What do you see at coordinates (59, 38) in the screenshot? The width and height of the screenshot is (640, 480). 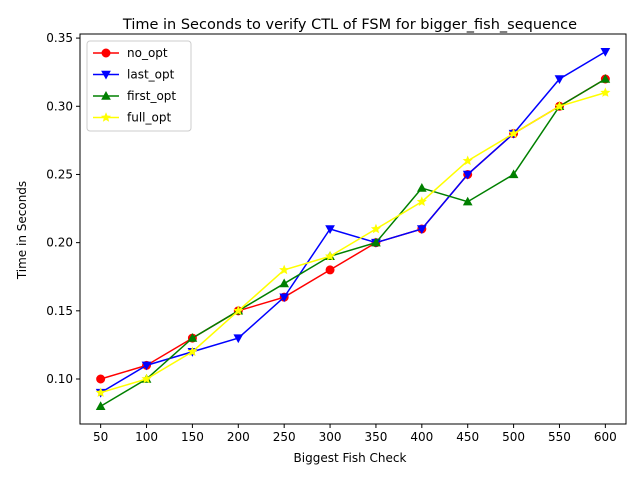 I see `y-tick-label: 0.35` at bounding box center [59, 38].